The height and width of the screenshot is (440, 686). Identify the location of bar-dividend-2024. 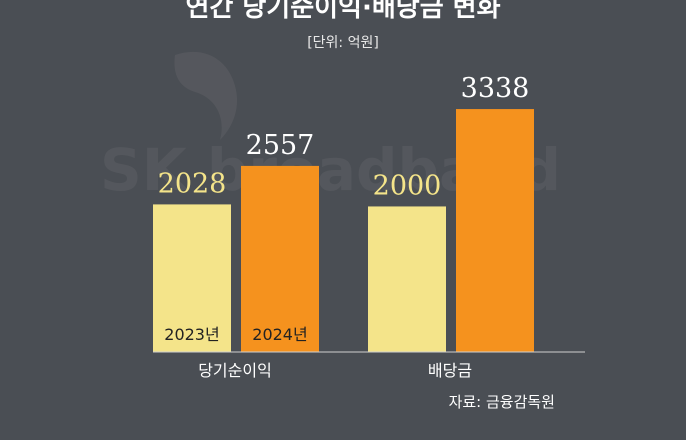
(495, 230).